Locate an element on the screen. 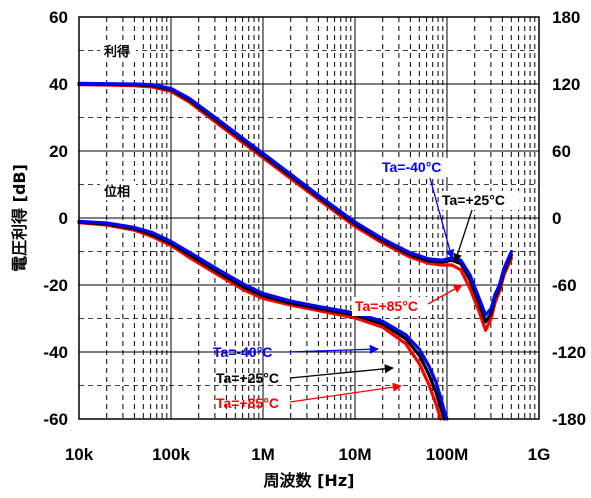 The width and height of the screenshot is (591, 498). annotation-phase-plus25: Ta=+25°C is located at coordinates (247, 378).